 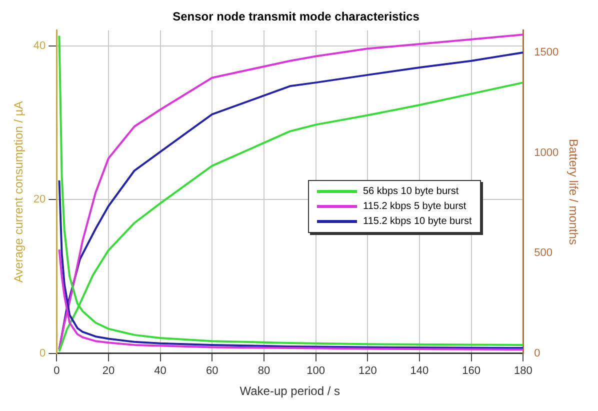 I want to click on x-tick-label: 20, so click(x=108, y=371).